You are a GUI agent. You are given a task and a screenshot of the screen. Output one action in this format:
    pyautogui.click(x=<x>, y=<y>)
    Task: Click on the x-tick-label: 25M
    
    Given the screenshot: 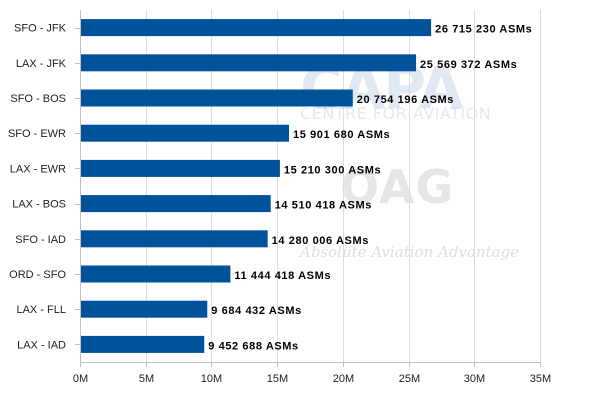 What is the action you would take?
    pyautogui.click(x=409, y=379)
    